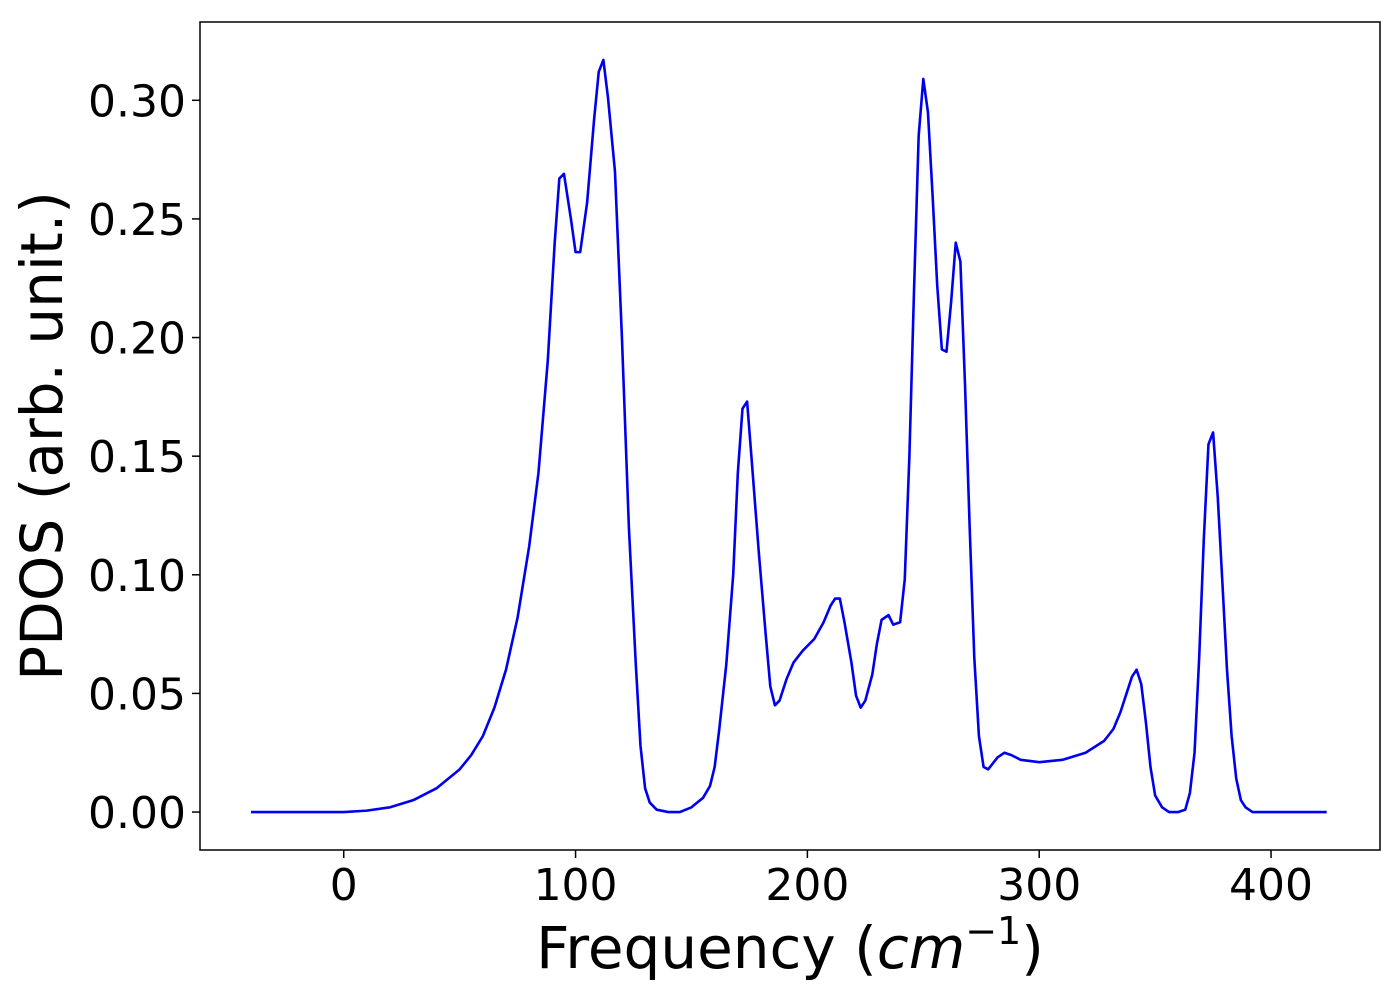  Describe the element at coordinates (921, 948) in the screenshot. I see `x-axis-label-math: cm` at that location.